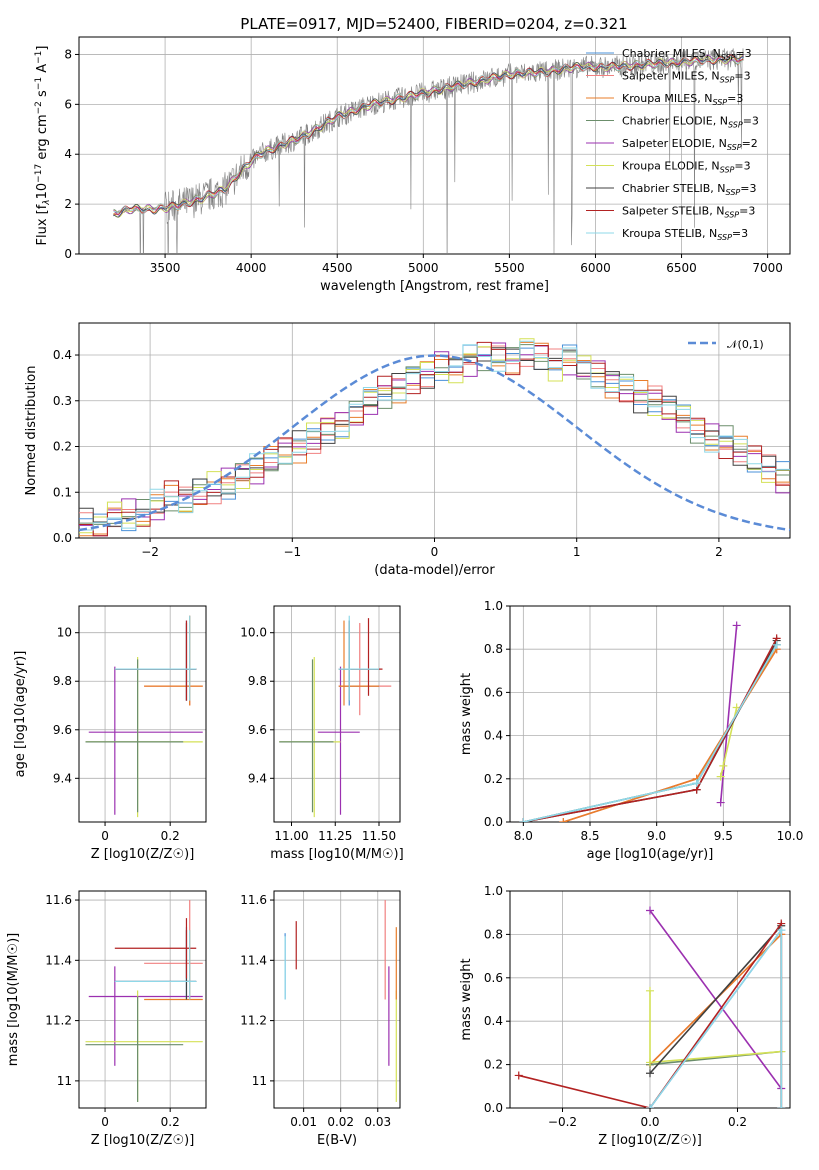  I want to click on x-tick-label: 4000, so click(251, 268).